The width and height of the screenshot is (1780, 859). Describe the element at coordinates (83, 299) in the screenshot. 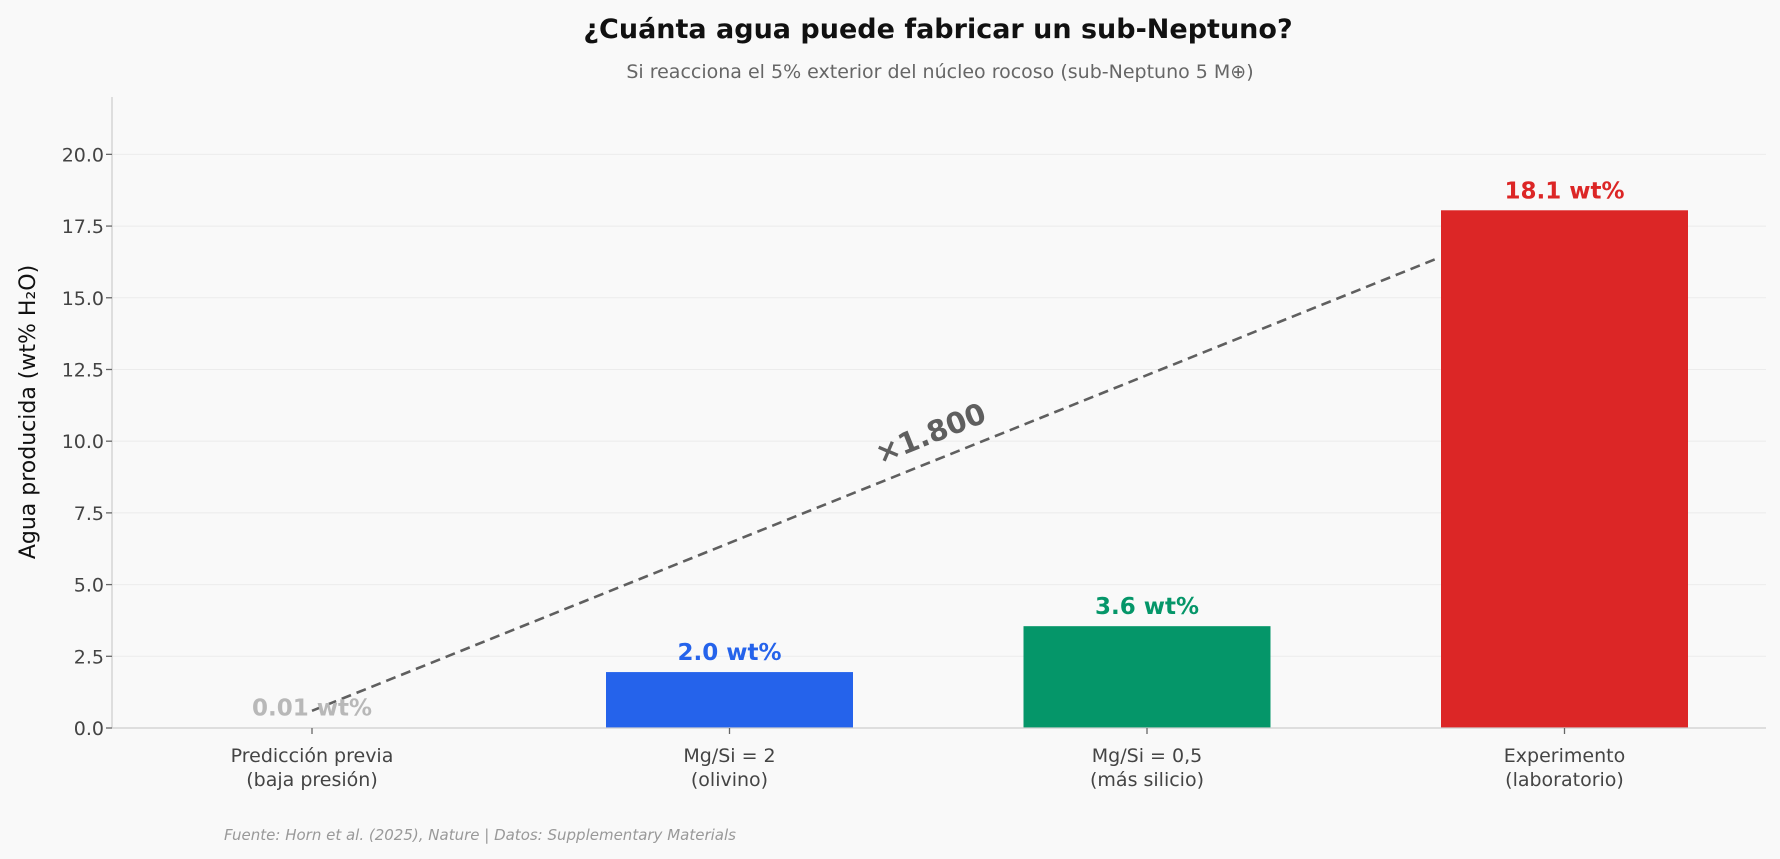

I see `y-tick-label: 15.0` at that location.